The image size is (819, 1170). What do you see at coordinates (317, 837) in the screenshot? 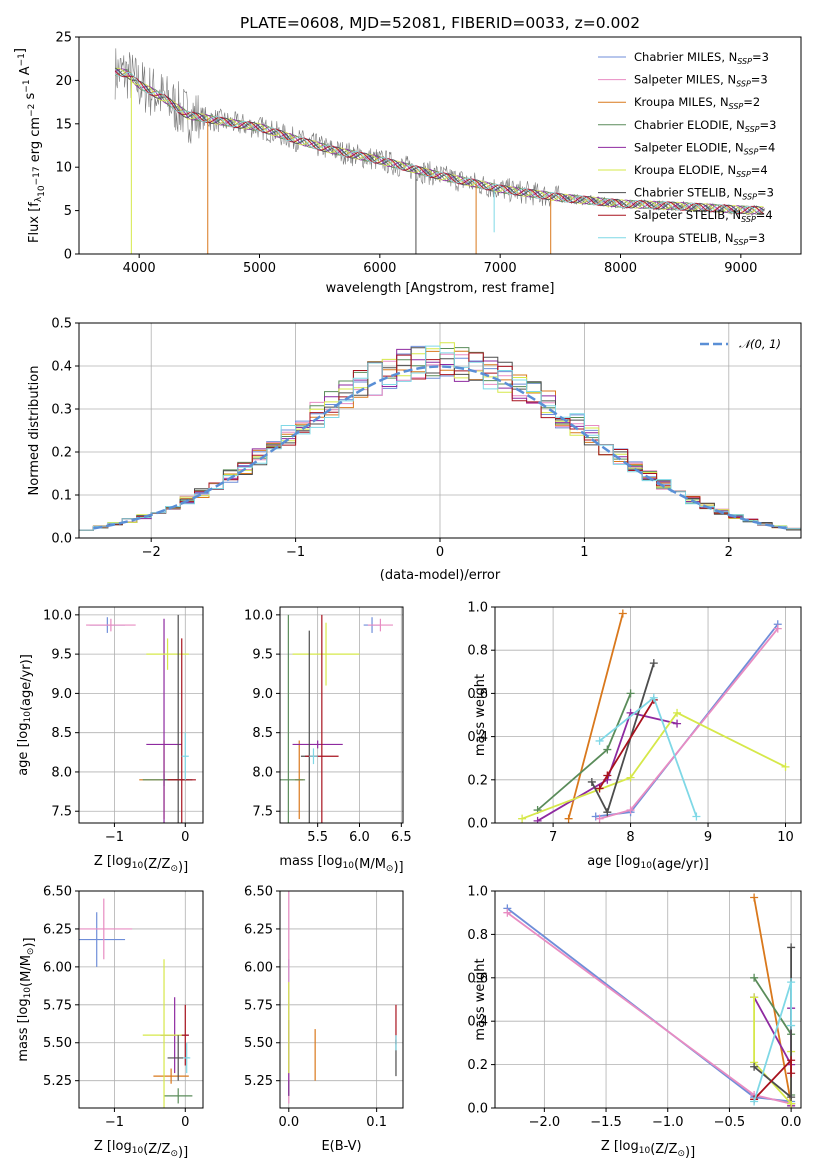
I see `x-tick-label: 5.5` at bounding box center [317, 837].